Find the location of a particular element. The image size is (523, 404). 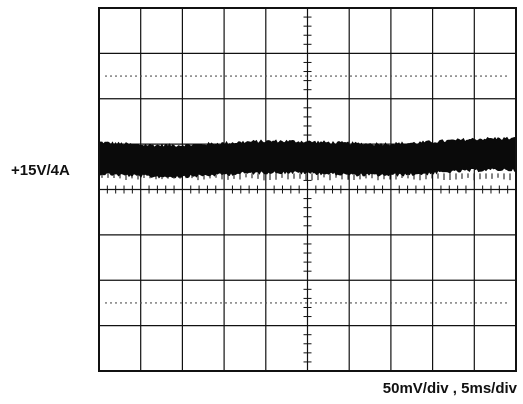

trace is located at coordinates (307, 158).